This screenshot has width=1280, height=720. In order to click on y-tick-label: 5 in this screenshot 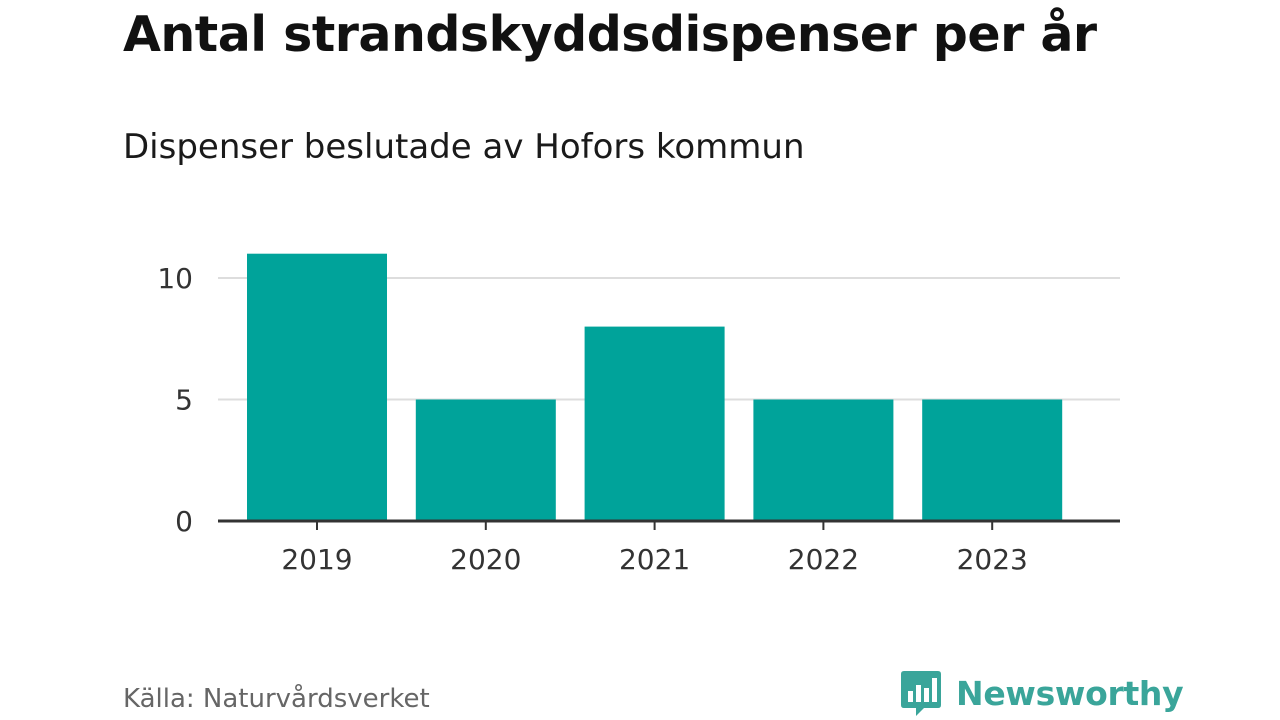, I will do `click(184, 400)`.